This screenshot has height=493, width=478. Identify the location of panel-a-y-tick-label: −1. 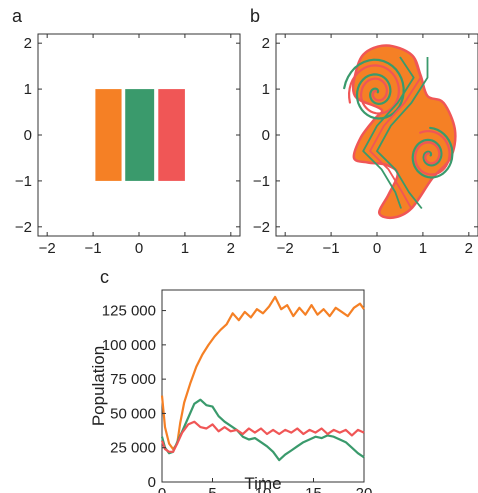
(23, 181).